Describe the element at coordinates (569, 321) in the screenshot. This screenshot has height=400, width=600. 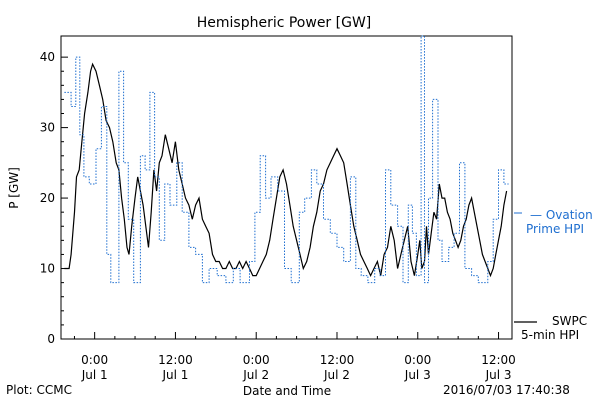
I see `legend-swpc-line1: SWPC` at that location.